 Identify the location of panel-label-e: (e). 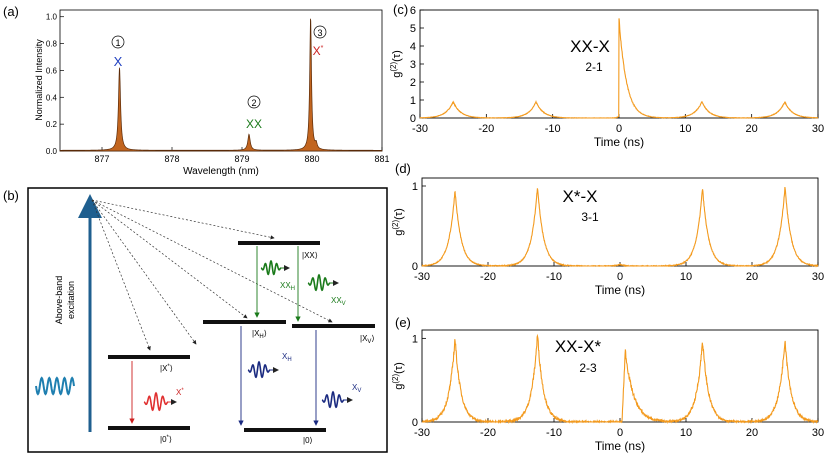
(403, 322).